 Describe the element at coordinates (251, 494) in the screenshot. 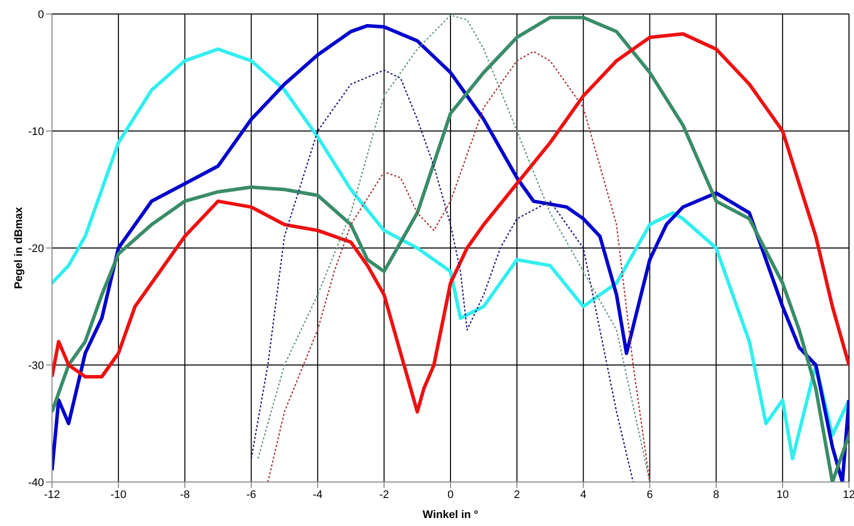

I see `x-tick-label: -6` at that location.